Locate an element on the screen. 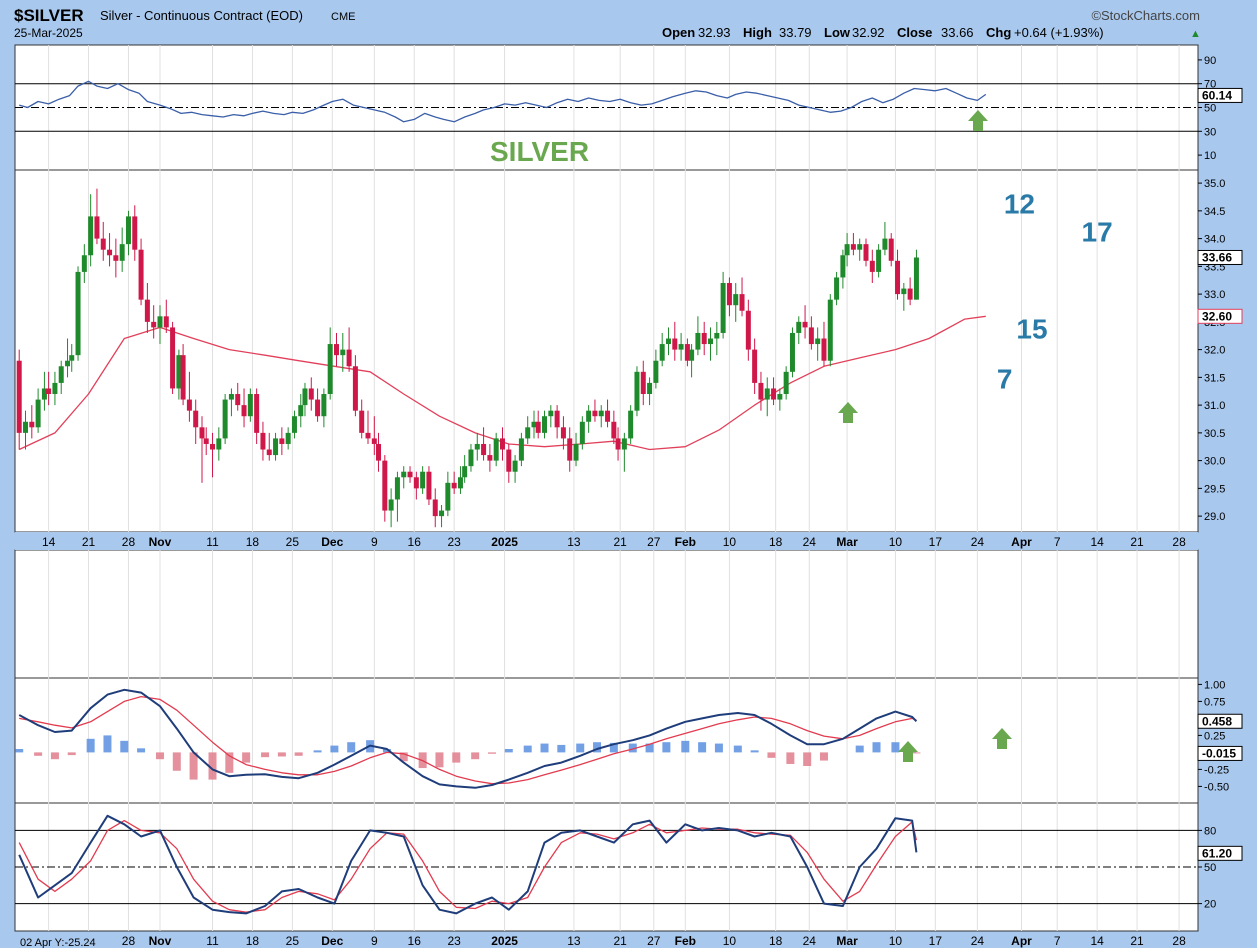  x-tick-label: 13 is located at coordinates (574, 542).